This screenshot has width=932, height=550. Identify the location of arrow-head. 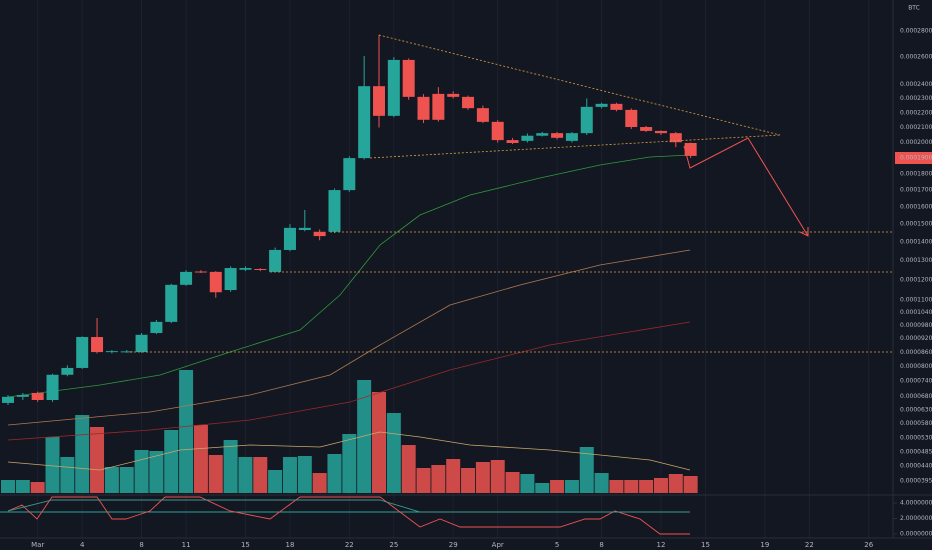
(804, 232).